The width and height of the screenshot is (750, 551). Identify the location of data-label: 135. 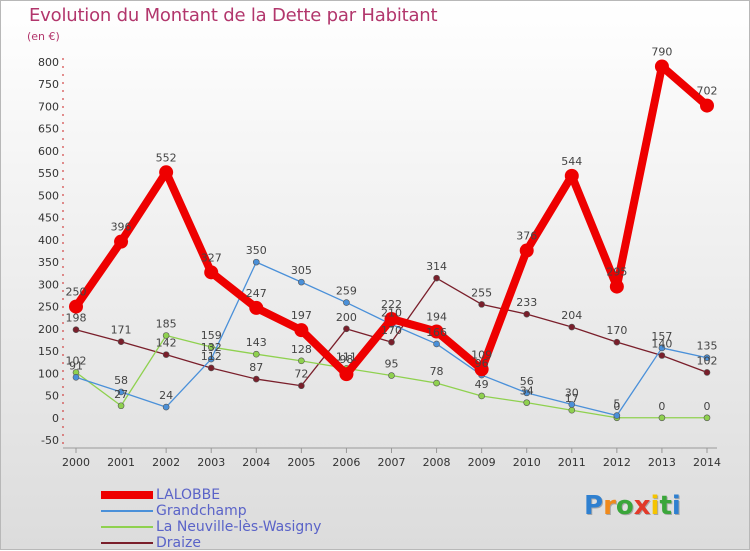
(707, 346).